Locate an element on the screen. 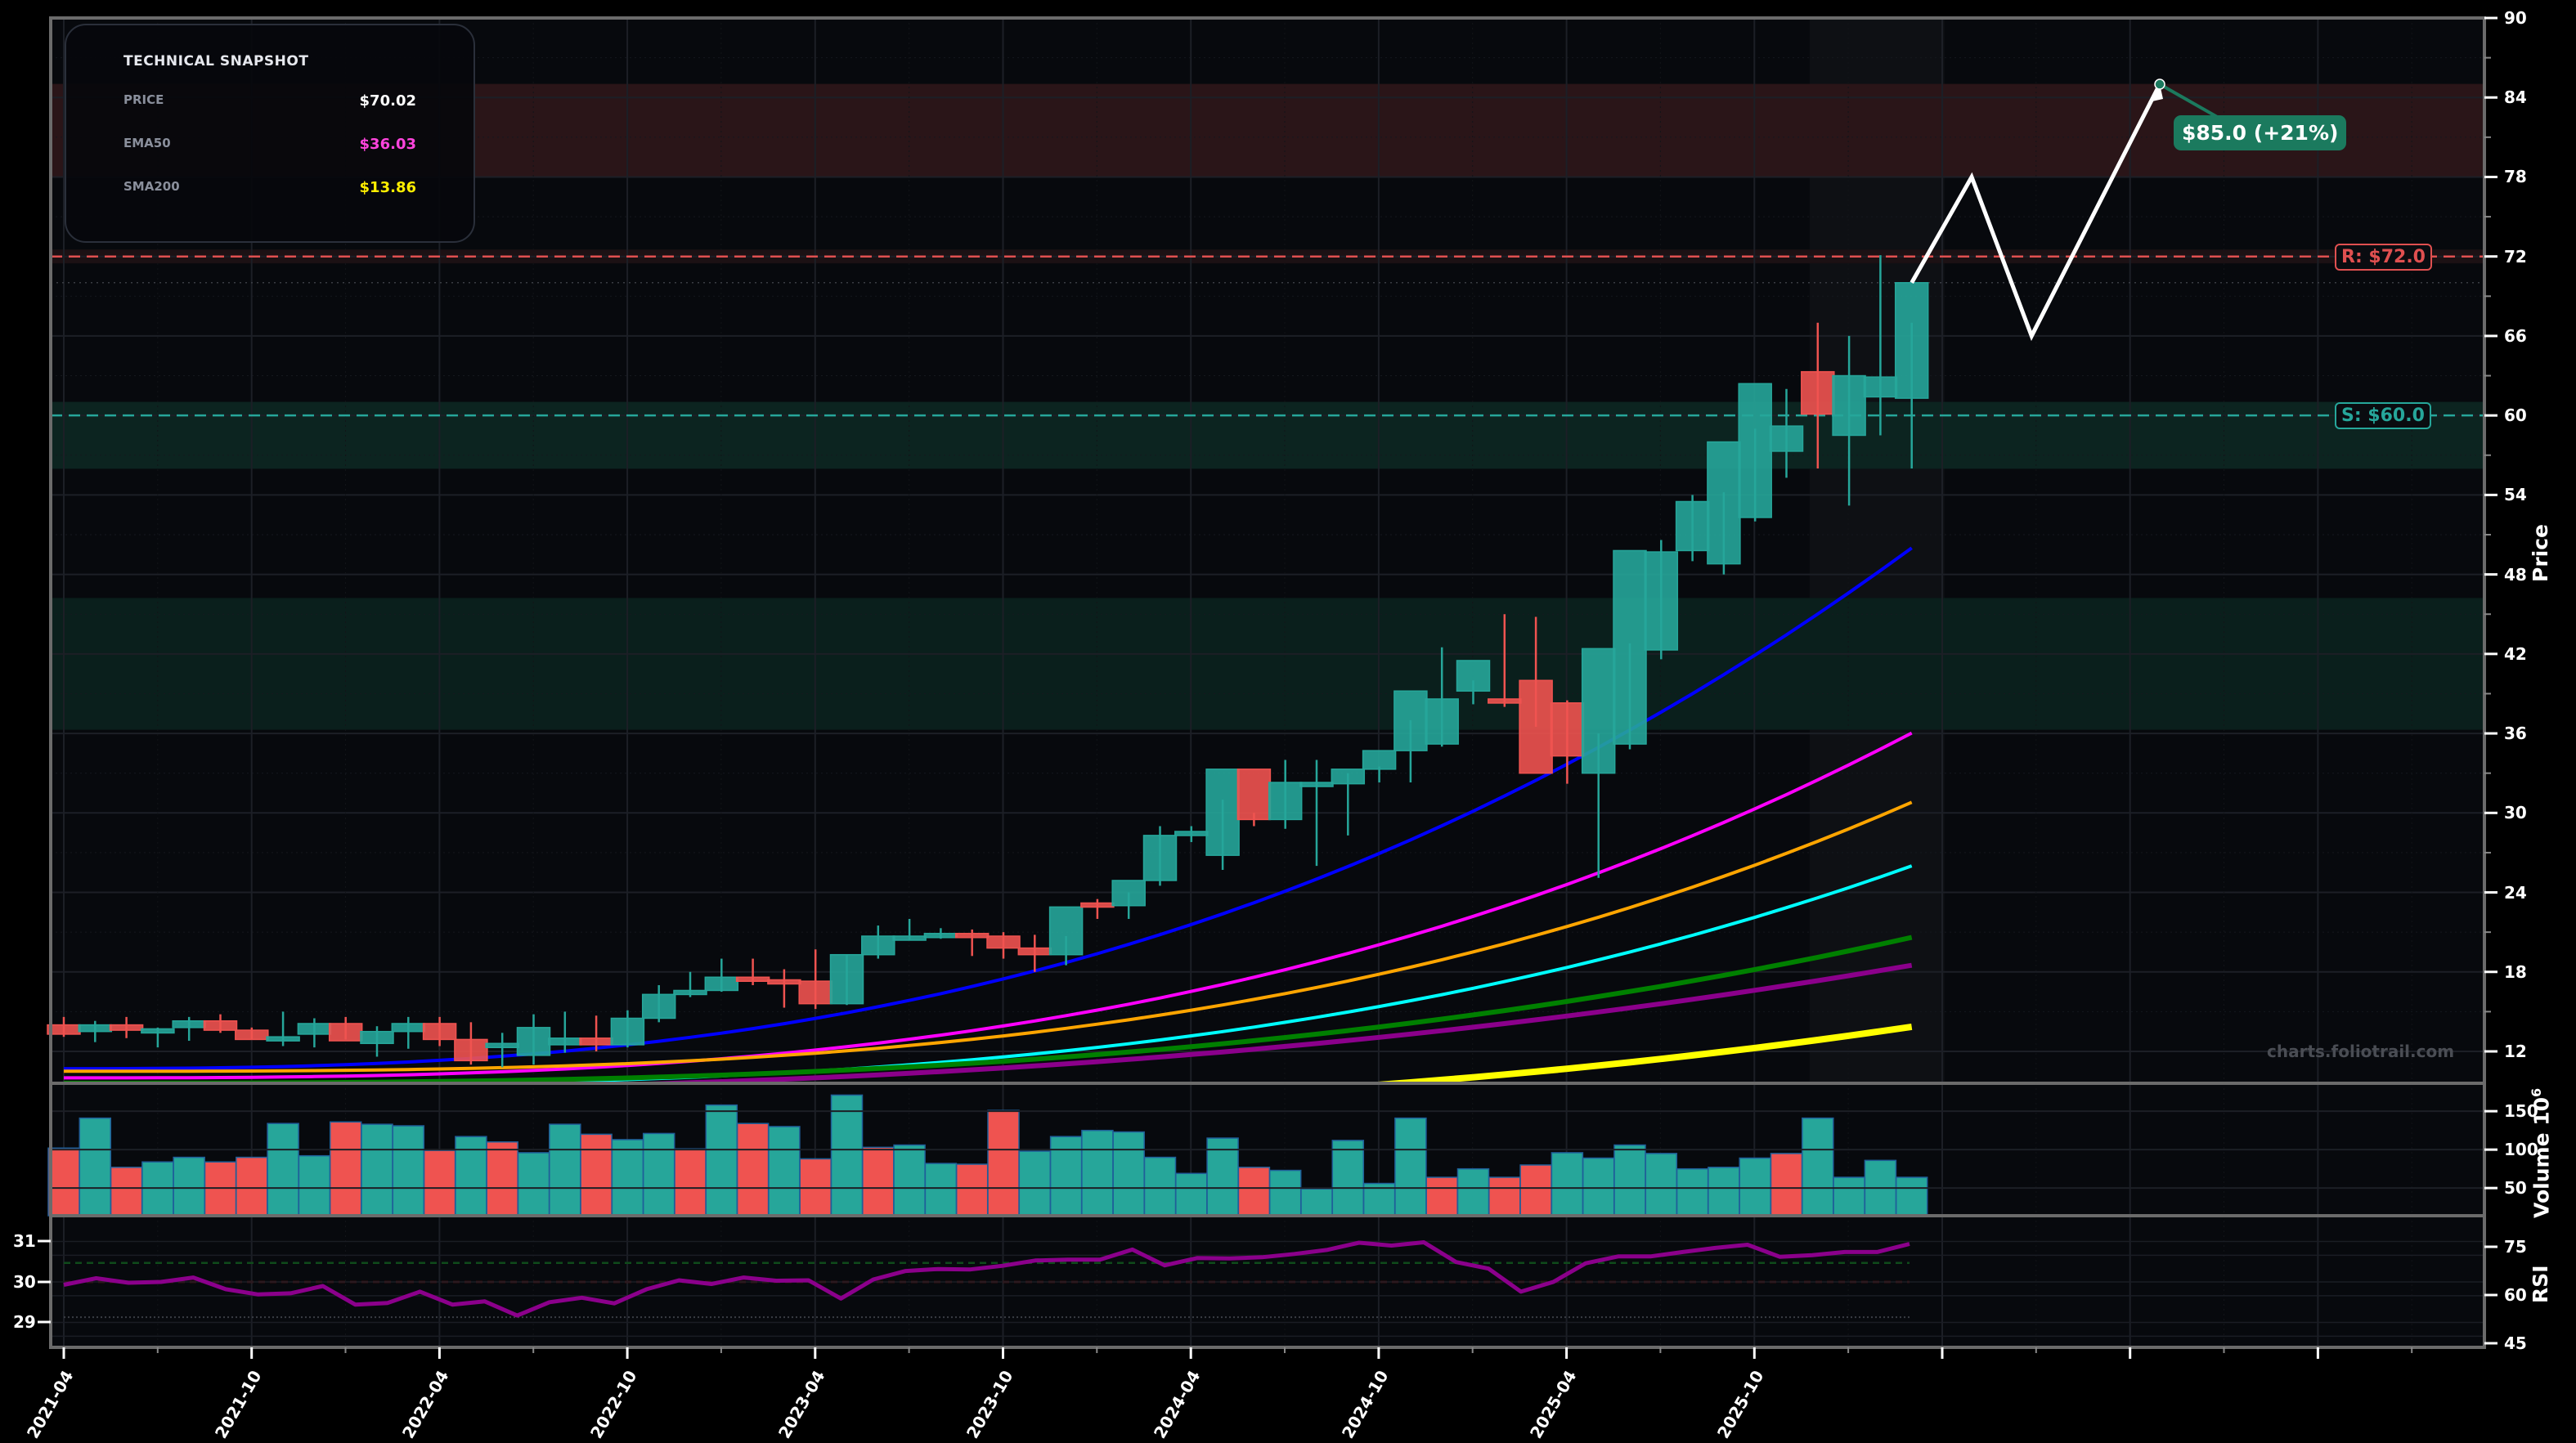 Image resolution: width=2576 pixels, height=1443 pixels. rsi-left-tick-label: 29 is located at coordinates (24, 1322).